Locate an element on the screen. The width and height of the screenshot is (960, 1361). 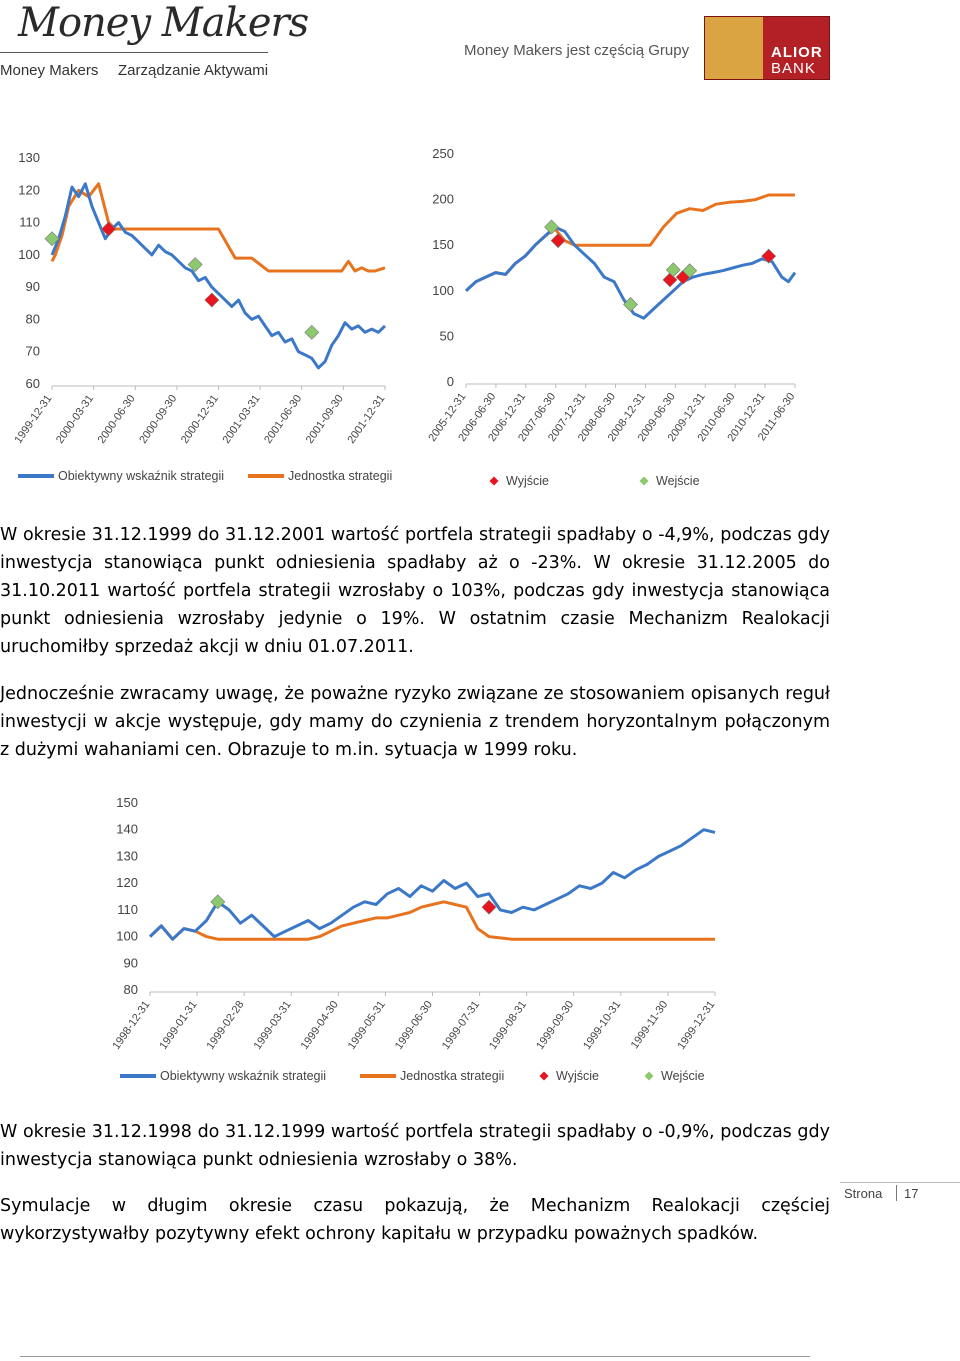
x-tick-label: 2001-12-31 is located at coordinates (366, 419).